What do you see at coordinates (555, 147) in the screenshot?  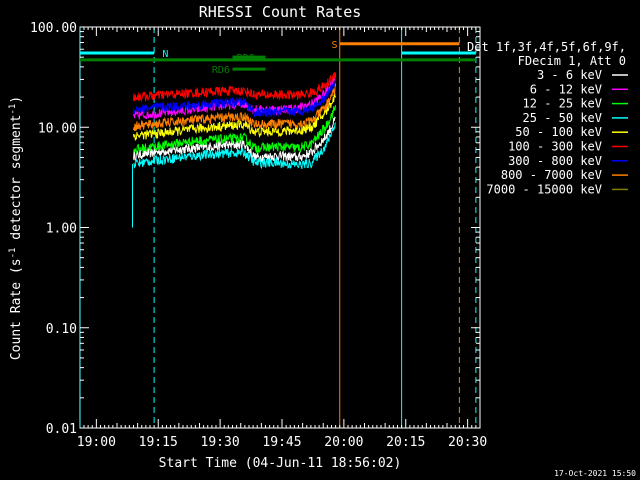 I see `legend-entry-label: 100 - 300 keV` at bounding box center [555, 147].